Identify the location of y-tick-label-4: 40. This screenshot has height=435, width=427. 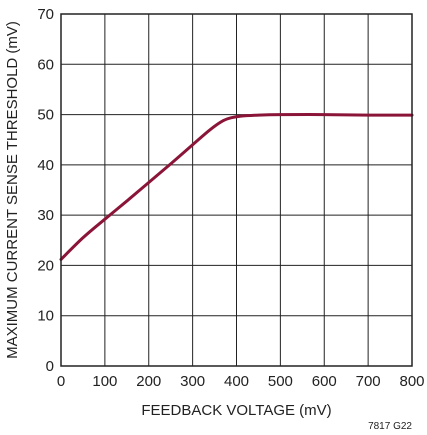
(45, 165).